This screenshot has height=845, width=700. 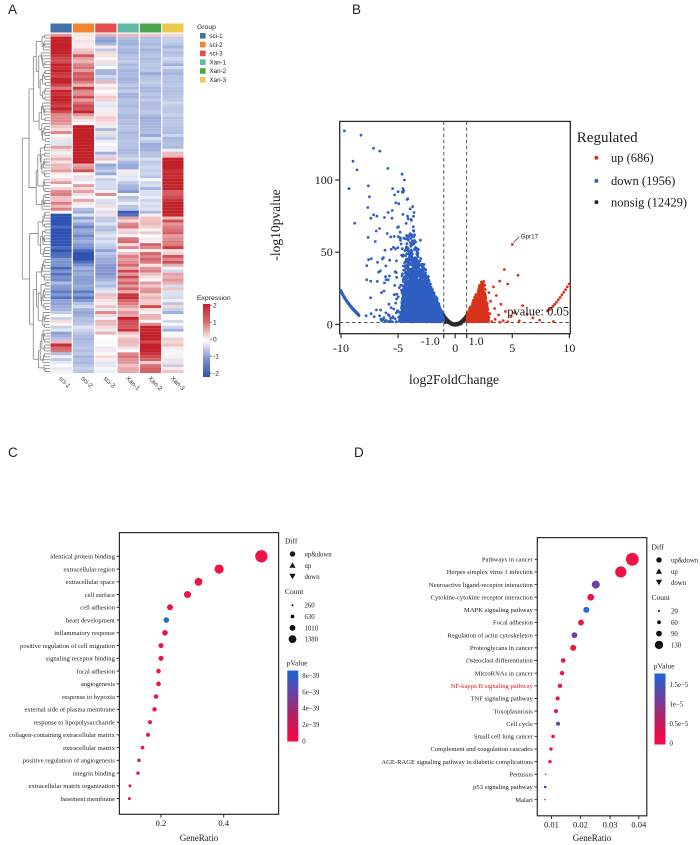 I want to click on svg-text: -log10pvalue, so click(x=275, y=224).